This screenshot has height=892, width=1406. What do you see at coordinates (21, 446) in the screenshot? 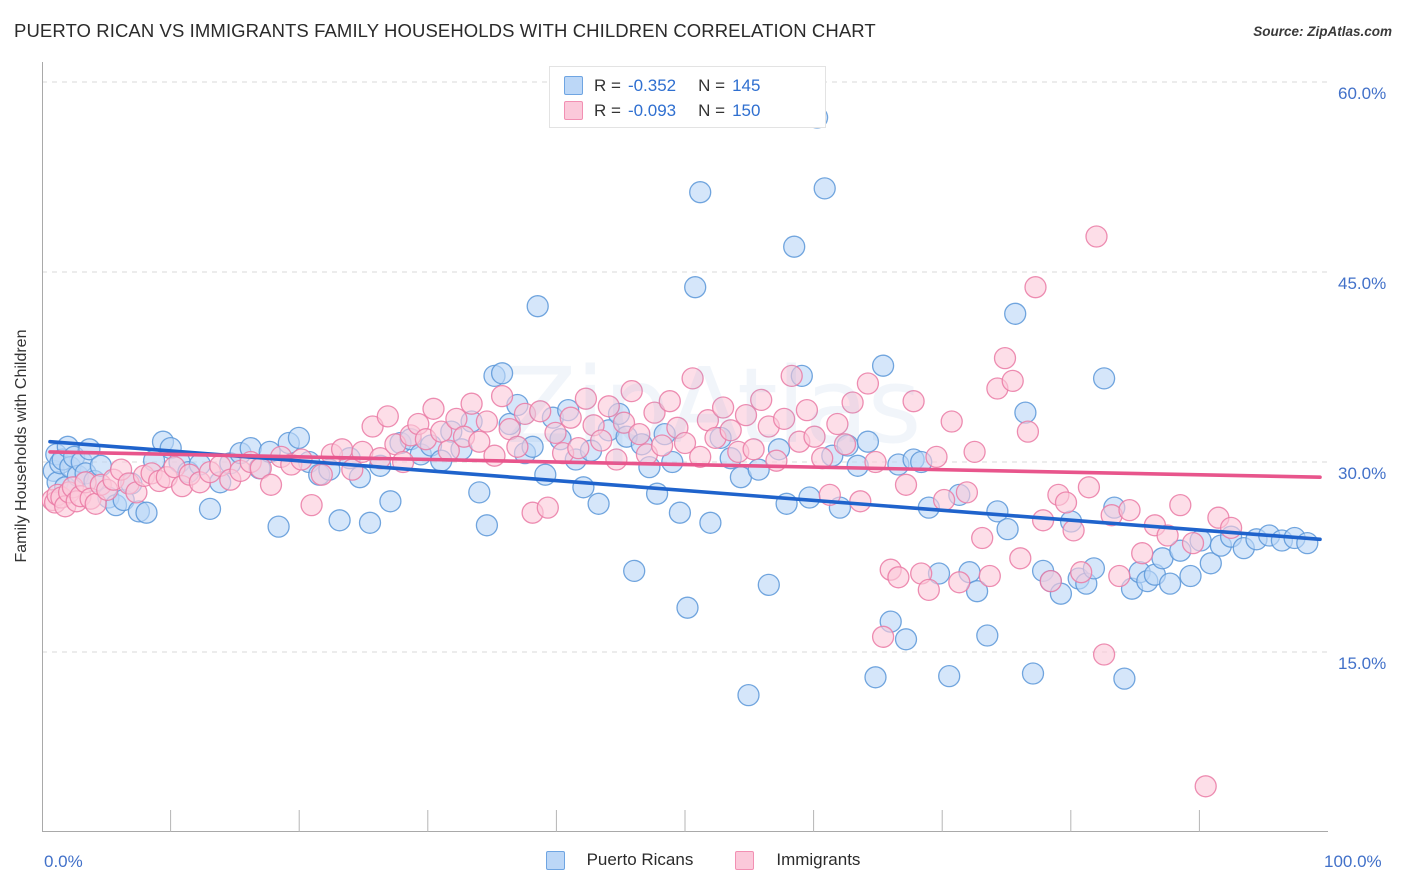
I see `y-axis-title: Family Households with Children` at bounding box center [21, 446].